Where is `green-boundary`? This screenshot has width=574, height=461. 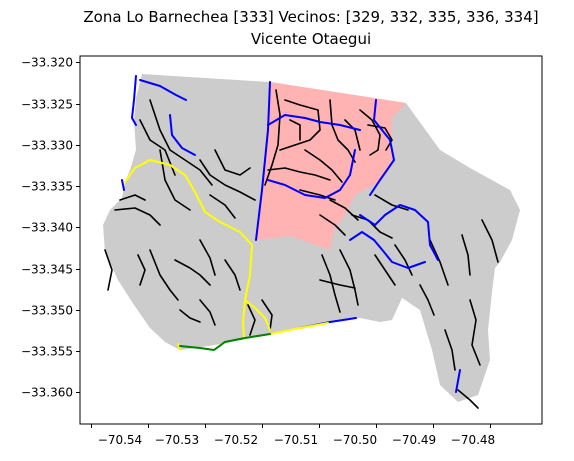 green-boundary is located at coordinates (225, 342).